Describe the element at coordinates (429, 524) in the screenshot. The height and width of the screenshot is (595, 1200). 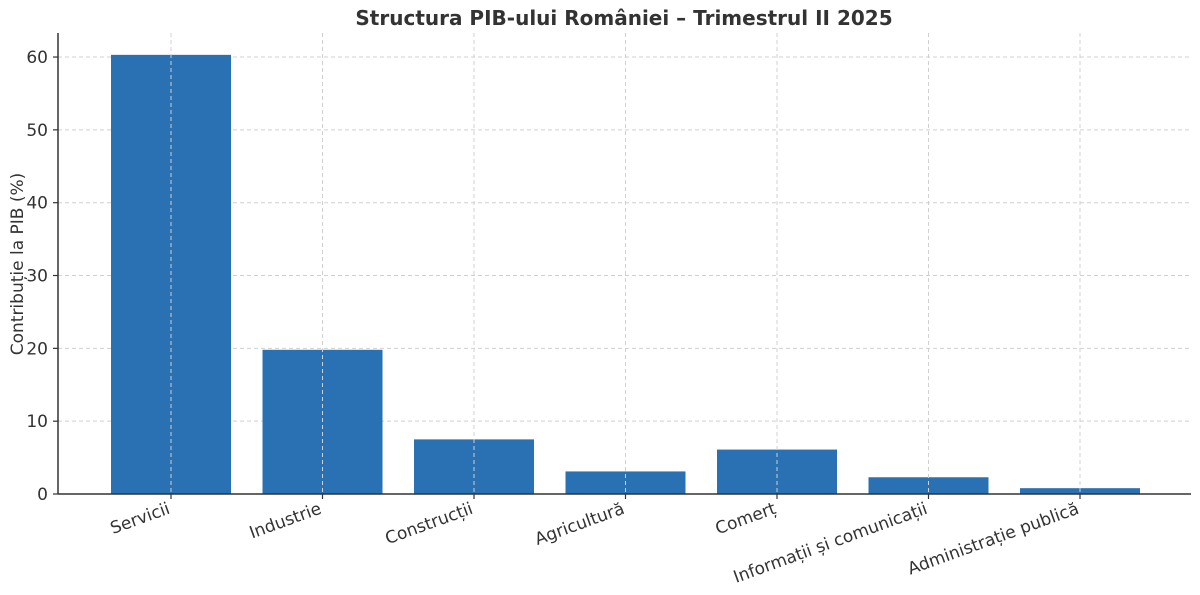
I see `x-tick-label: Construcții` at that location.